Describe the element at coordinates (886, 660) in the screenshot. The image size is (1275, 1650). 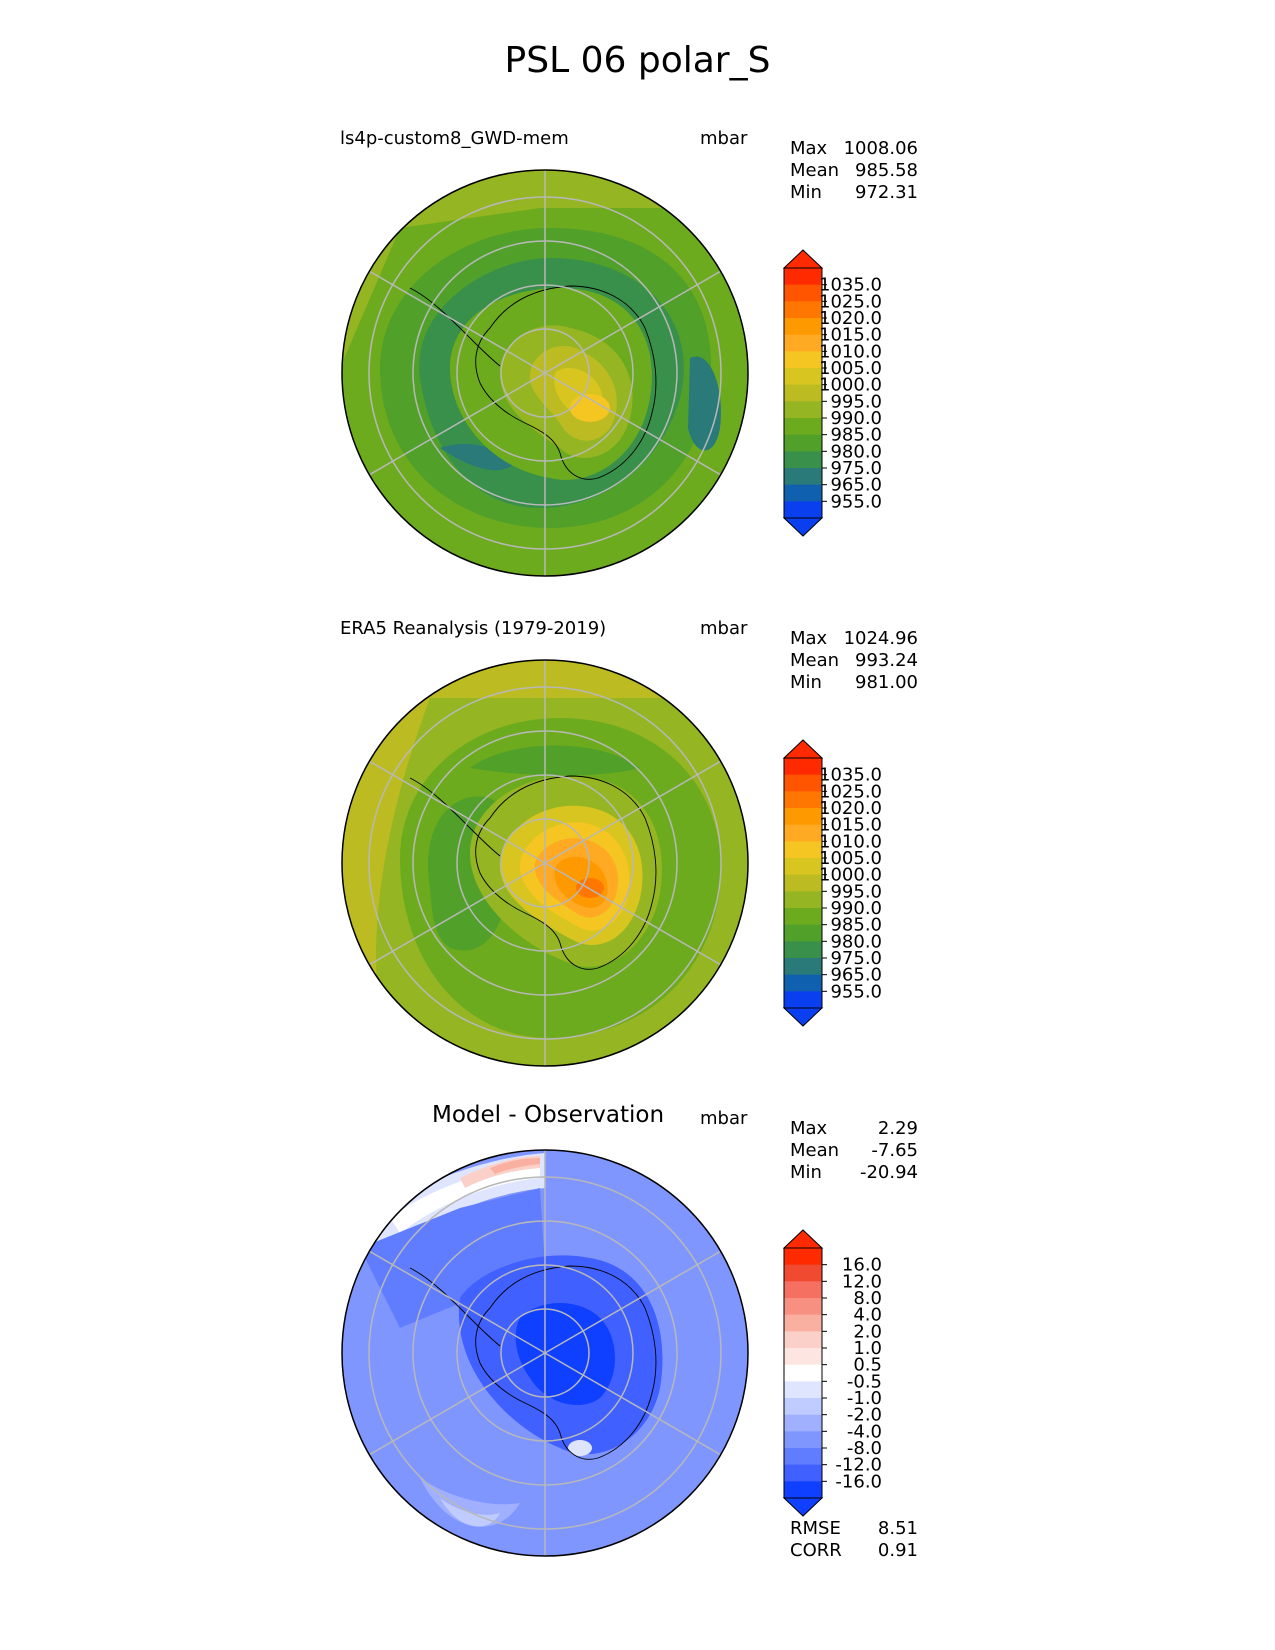
I see `stat-mean-value: 993.24` at that location.